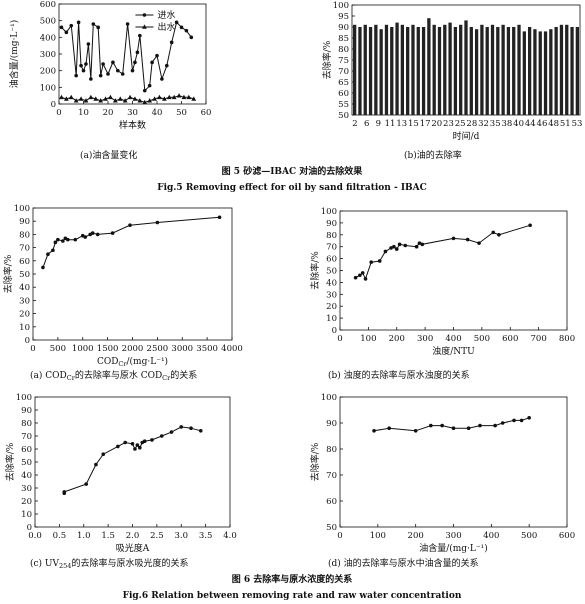 Image resolution: width=585 pixels, height=604 pixels. I want to click on legend-label-0: 进水, so click(166, 15).